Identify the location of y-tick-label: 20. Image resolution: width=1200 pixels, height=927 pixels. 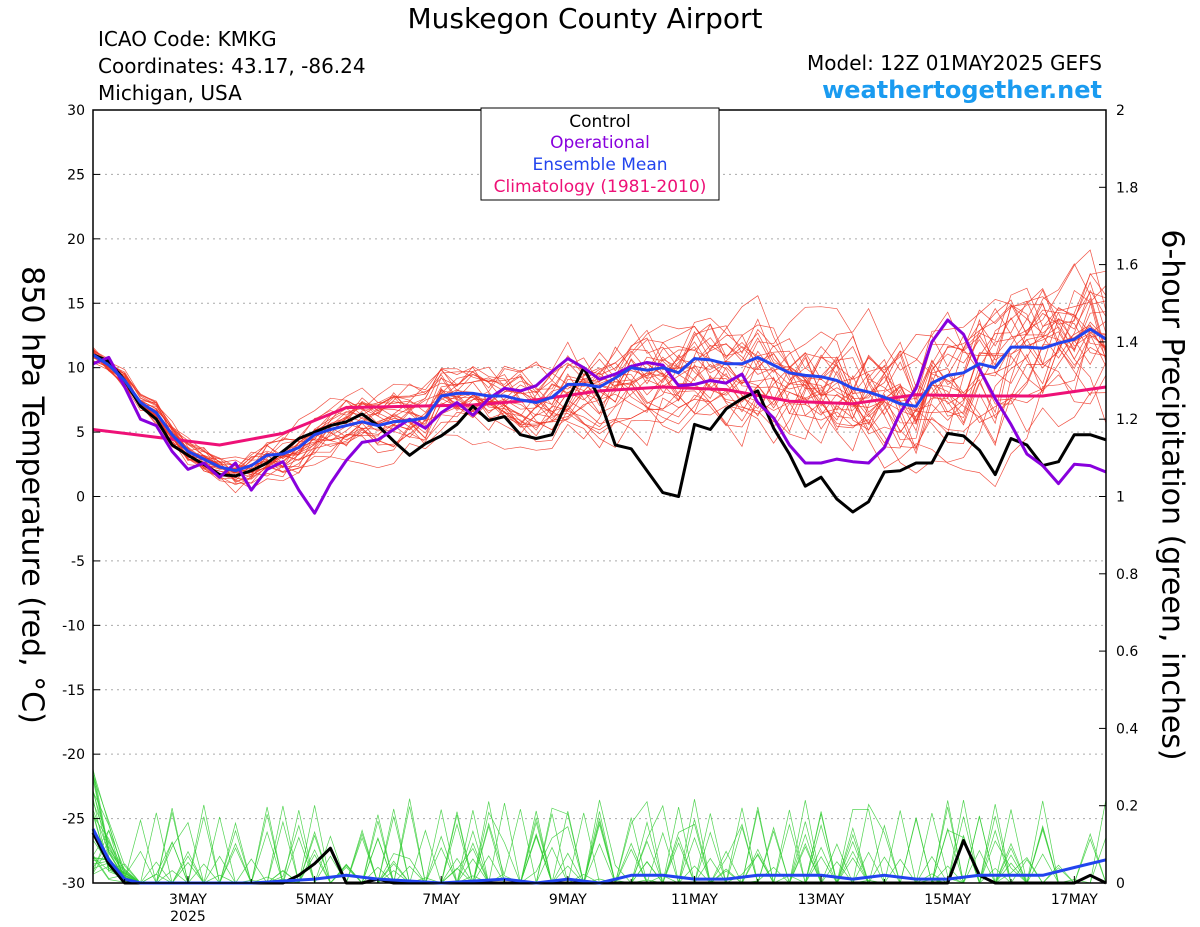
(76, 240).